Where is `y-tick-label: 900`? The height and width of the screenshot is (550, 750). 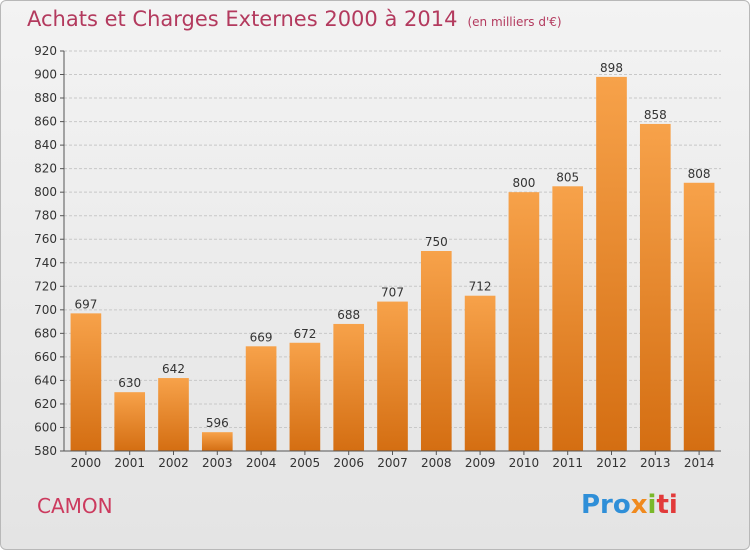 y-tick-label: 900 is located at coordinates (45, 75).